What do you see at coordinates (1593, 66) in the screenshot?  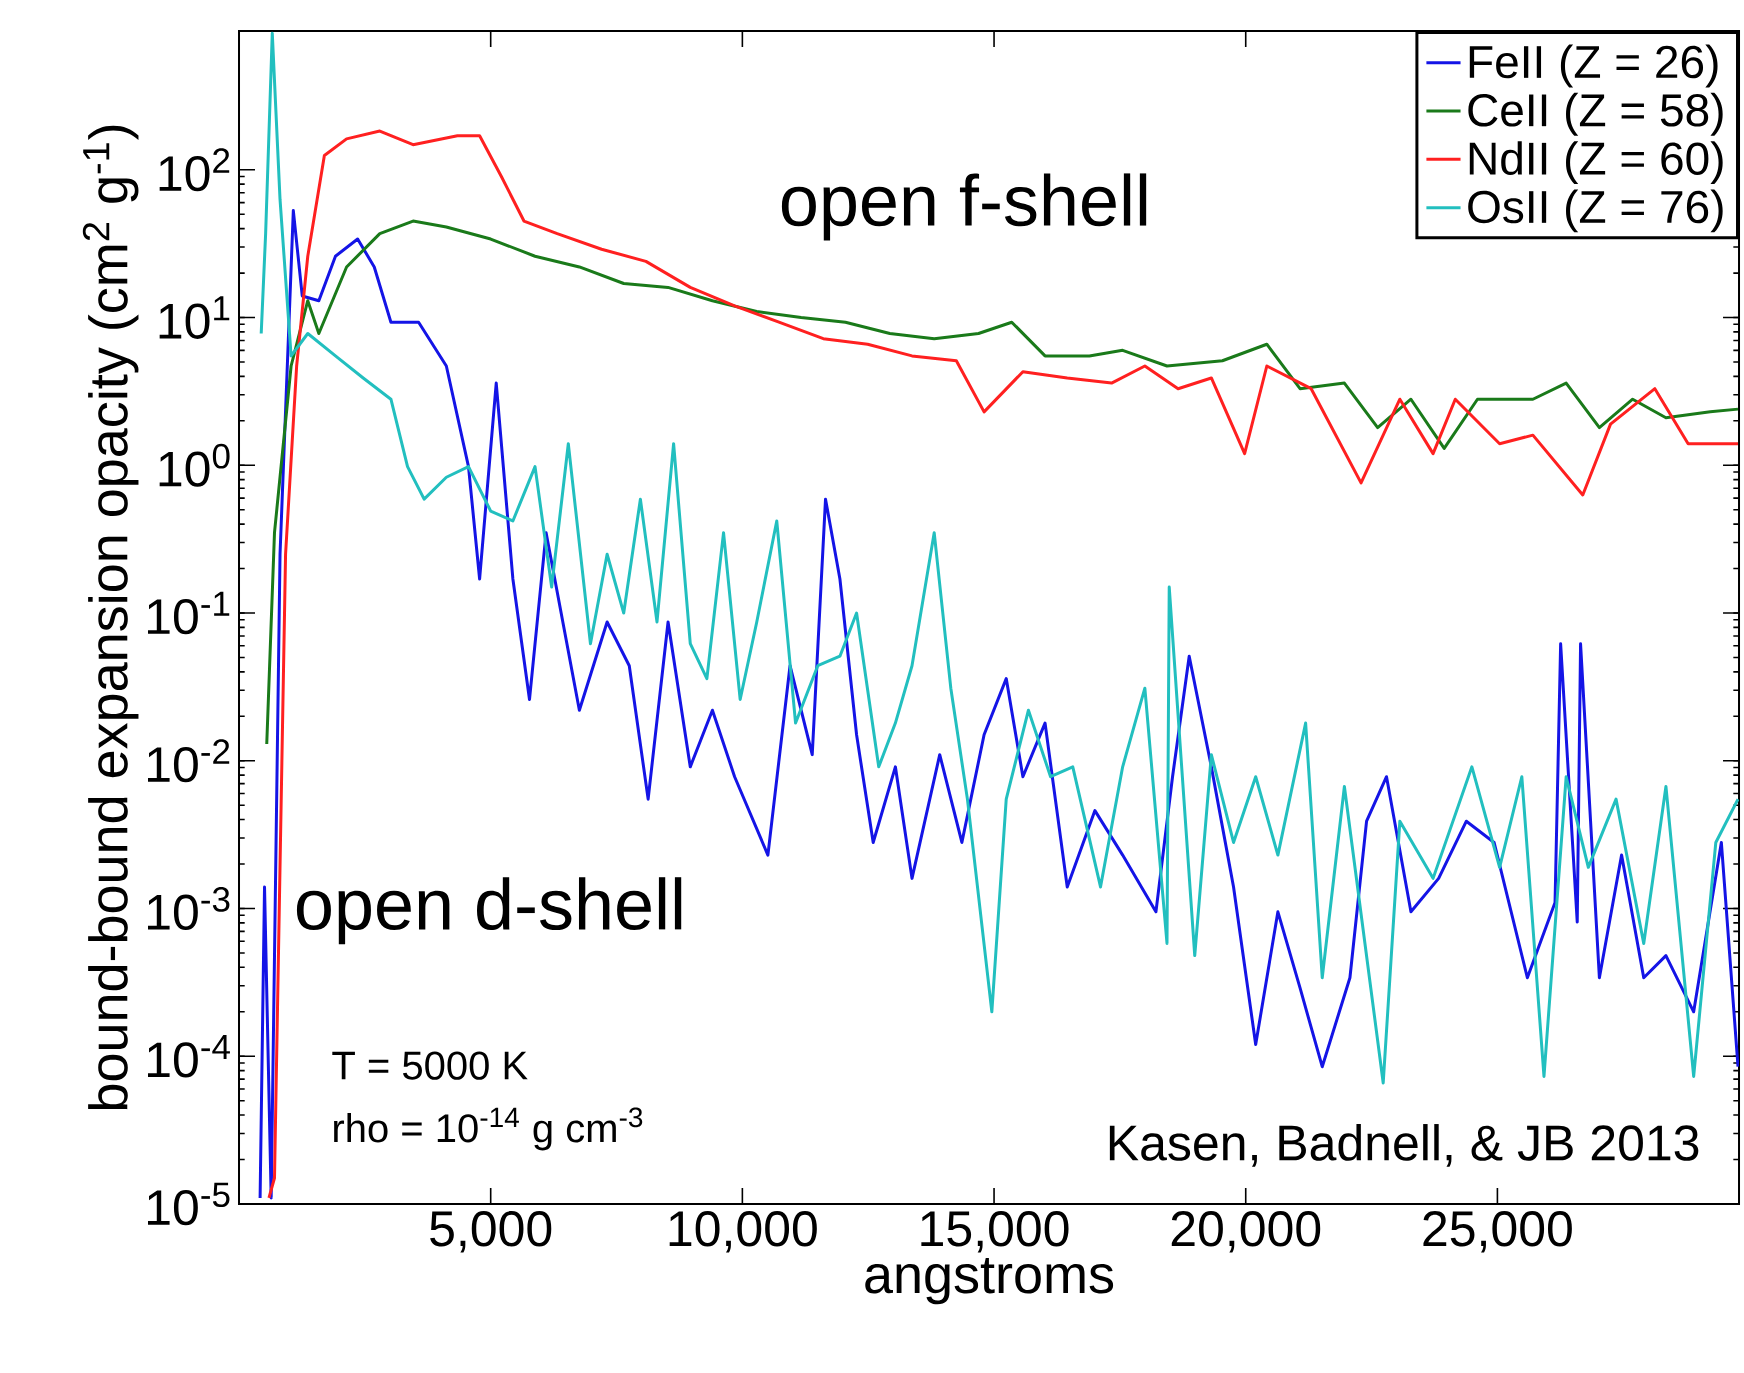 I see `legend-label: FeII (Z = 26)` at bounding box center [1593, 66].